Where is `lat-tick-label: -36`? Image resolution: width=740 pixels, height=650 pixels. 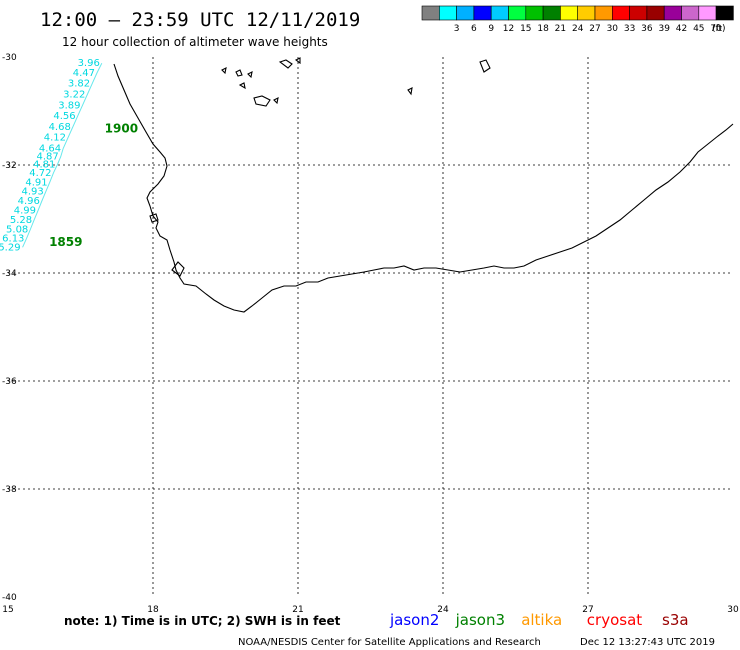 lat-tick-label: -36 is located at coordinates (9, 382).